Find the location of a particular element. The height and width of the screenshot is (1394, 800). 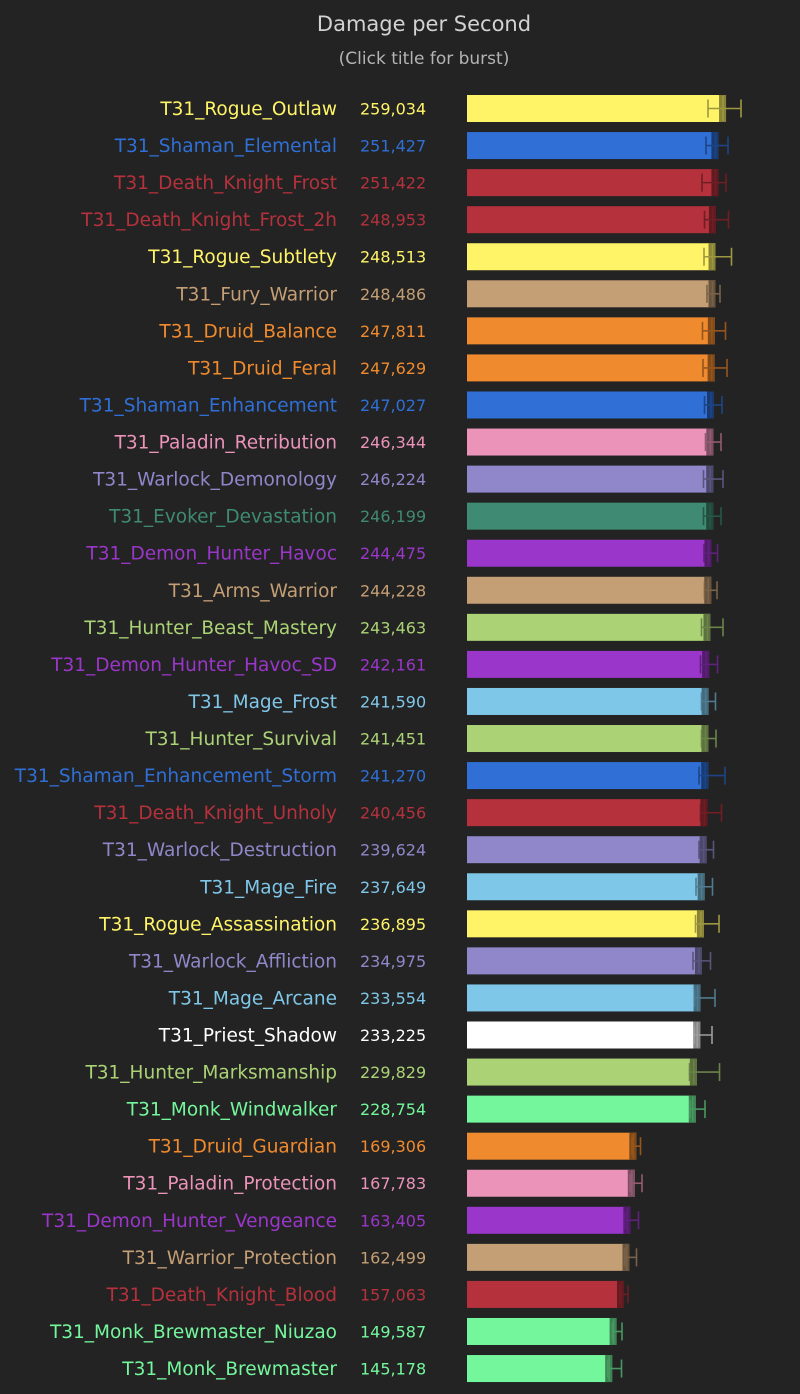

spec-label: T31_Fury_Warrior is located at coordinates (256, 294).